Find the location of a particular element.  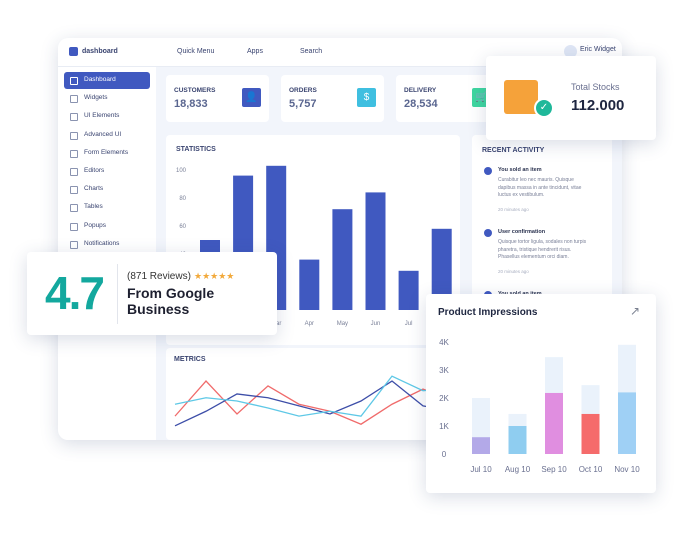

nav-item: Editors is located at coordinates (94, 170).